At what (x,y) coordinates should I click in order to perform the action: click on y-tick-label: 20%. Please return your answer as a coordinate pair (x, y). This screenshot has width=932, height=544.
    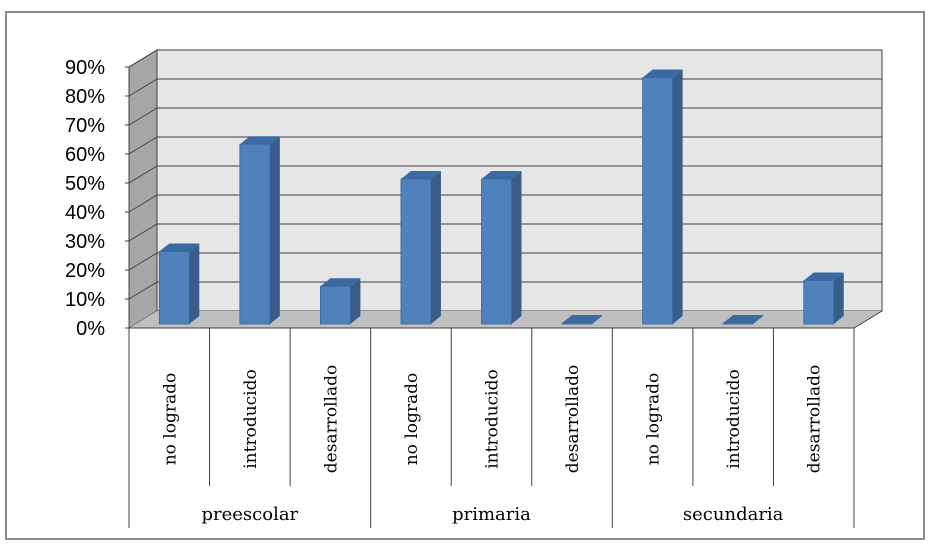
    Looking at the image, I should click on (85, 271).